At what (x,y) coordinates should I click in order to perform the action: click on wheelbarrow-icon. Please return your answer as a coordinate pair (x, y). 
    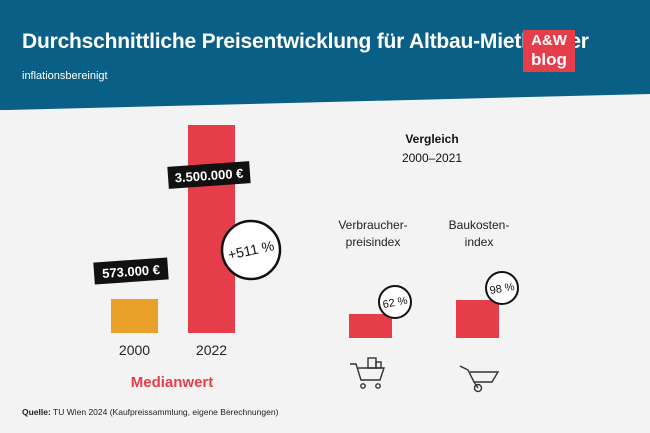
    Looking at the image, I should click on (479, 379).